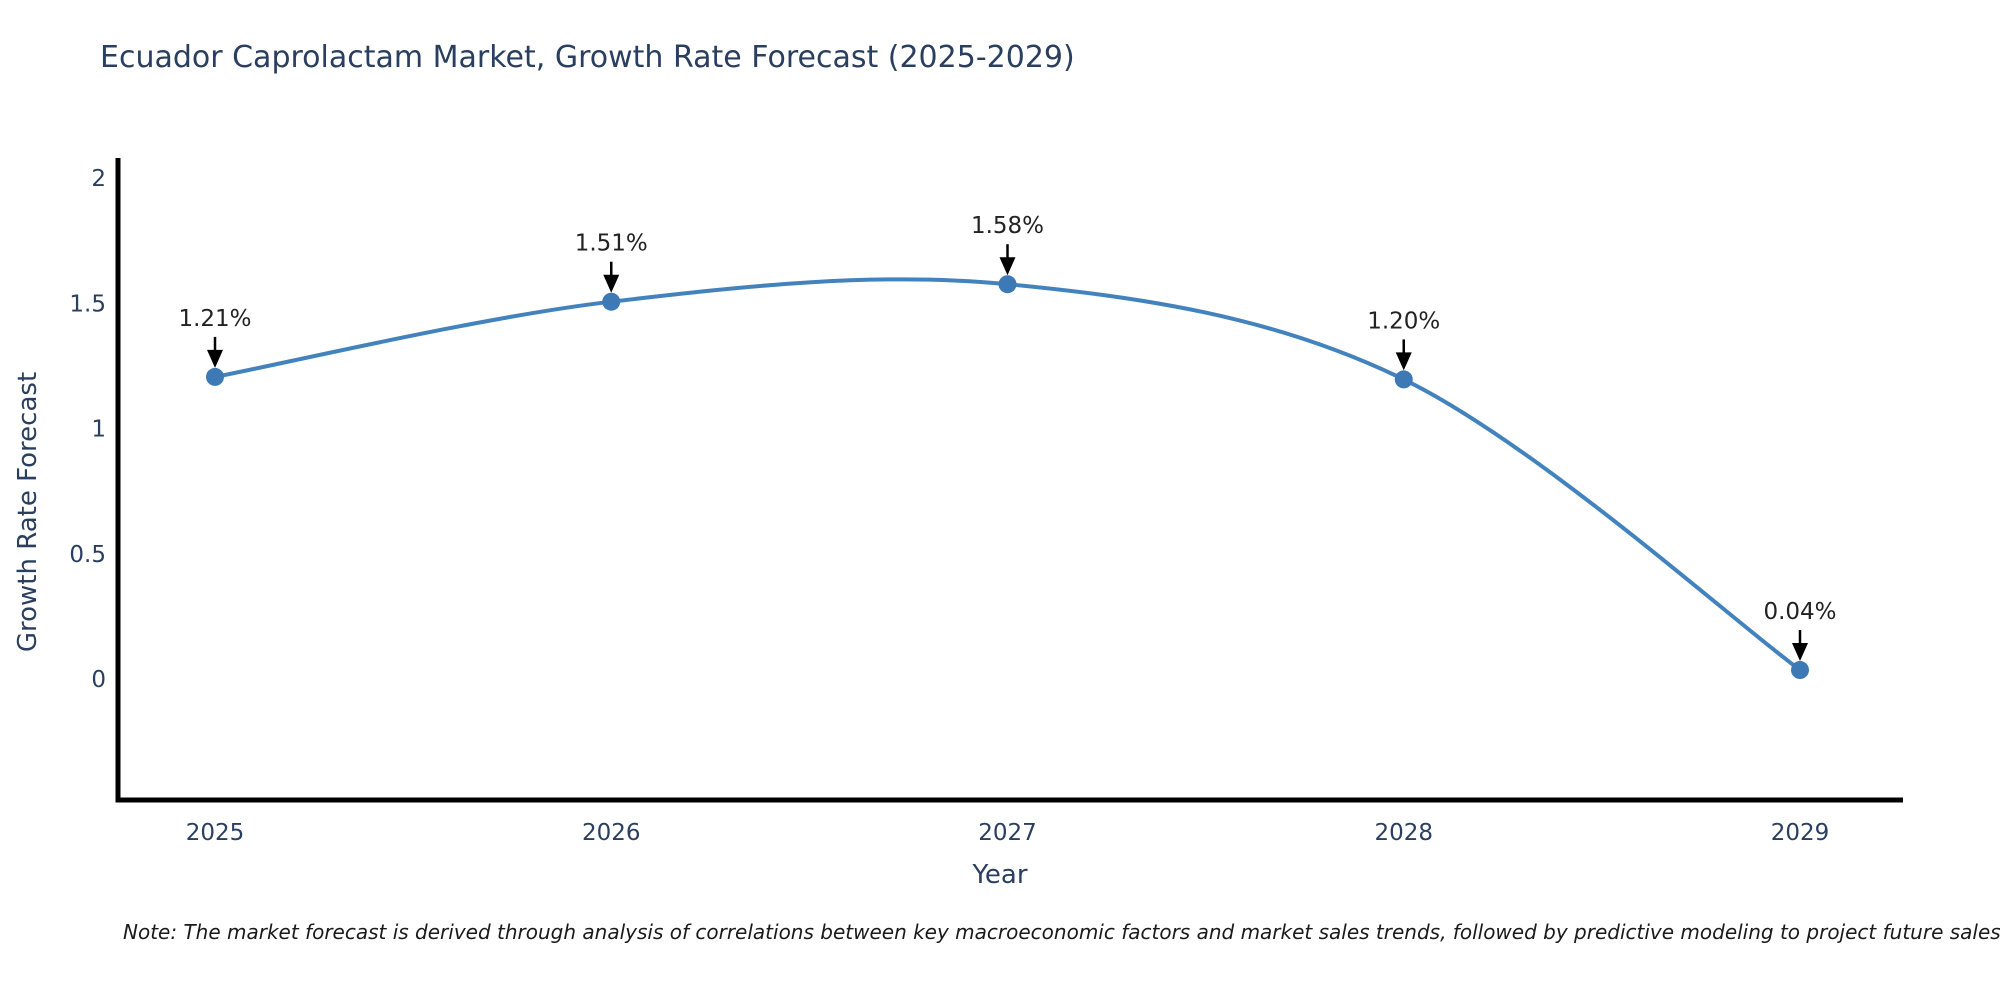  What do you see at coordinates (1799, 612) in the screenshot?
I see `data-point-label: 0.04%` at bounding box center [1799, 612].